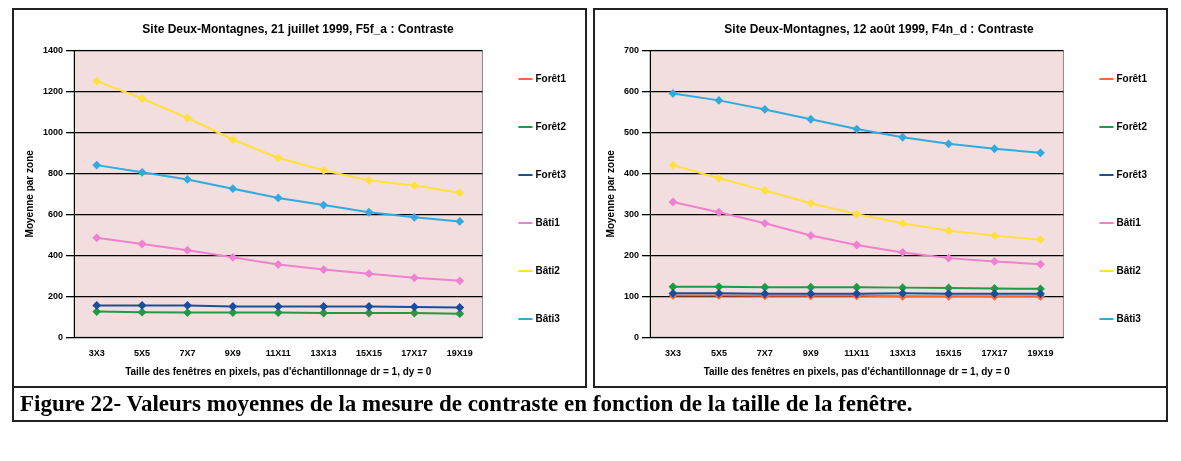 This screenshot has height=461, width=1181. Describe the element at coordinates (879, 28) in the screenshot. I see `chart-title: Site Deux-Montagnes, 12 août 1999, F4n_d : Contraste` at that location.